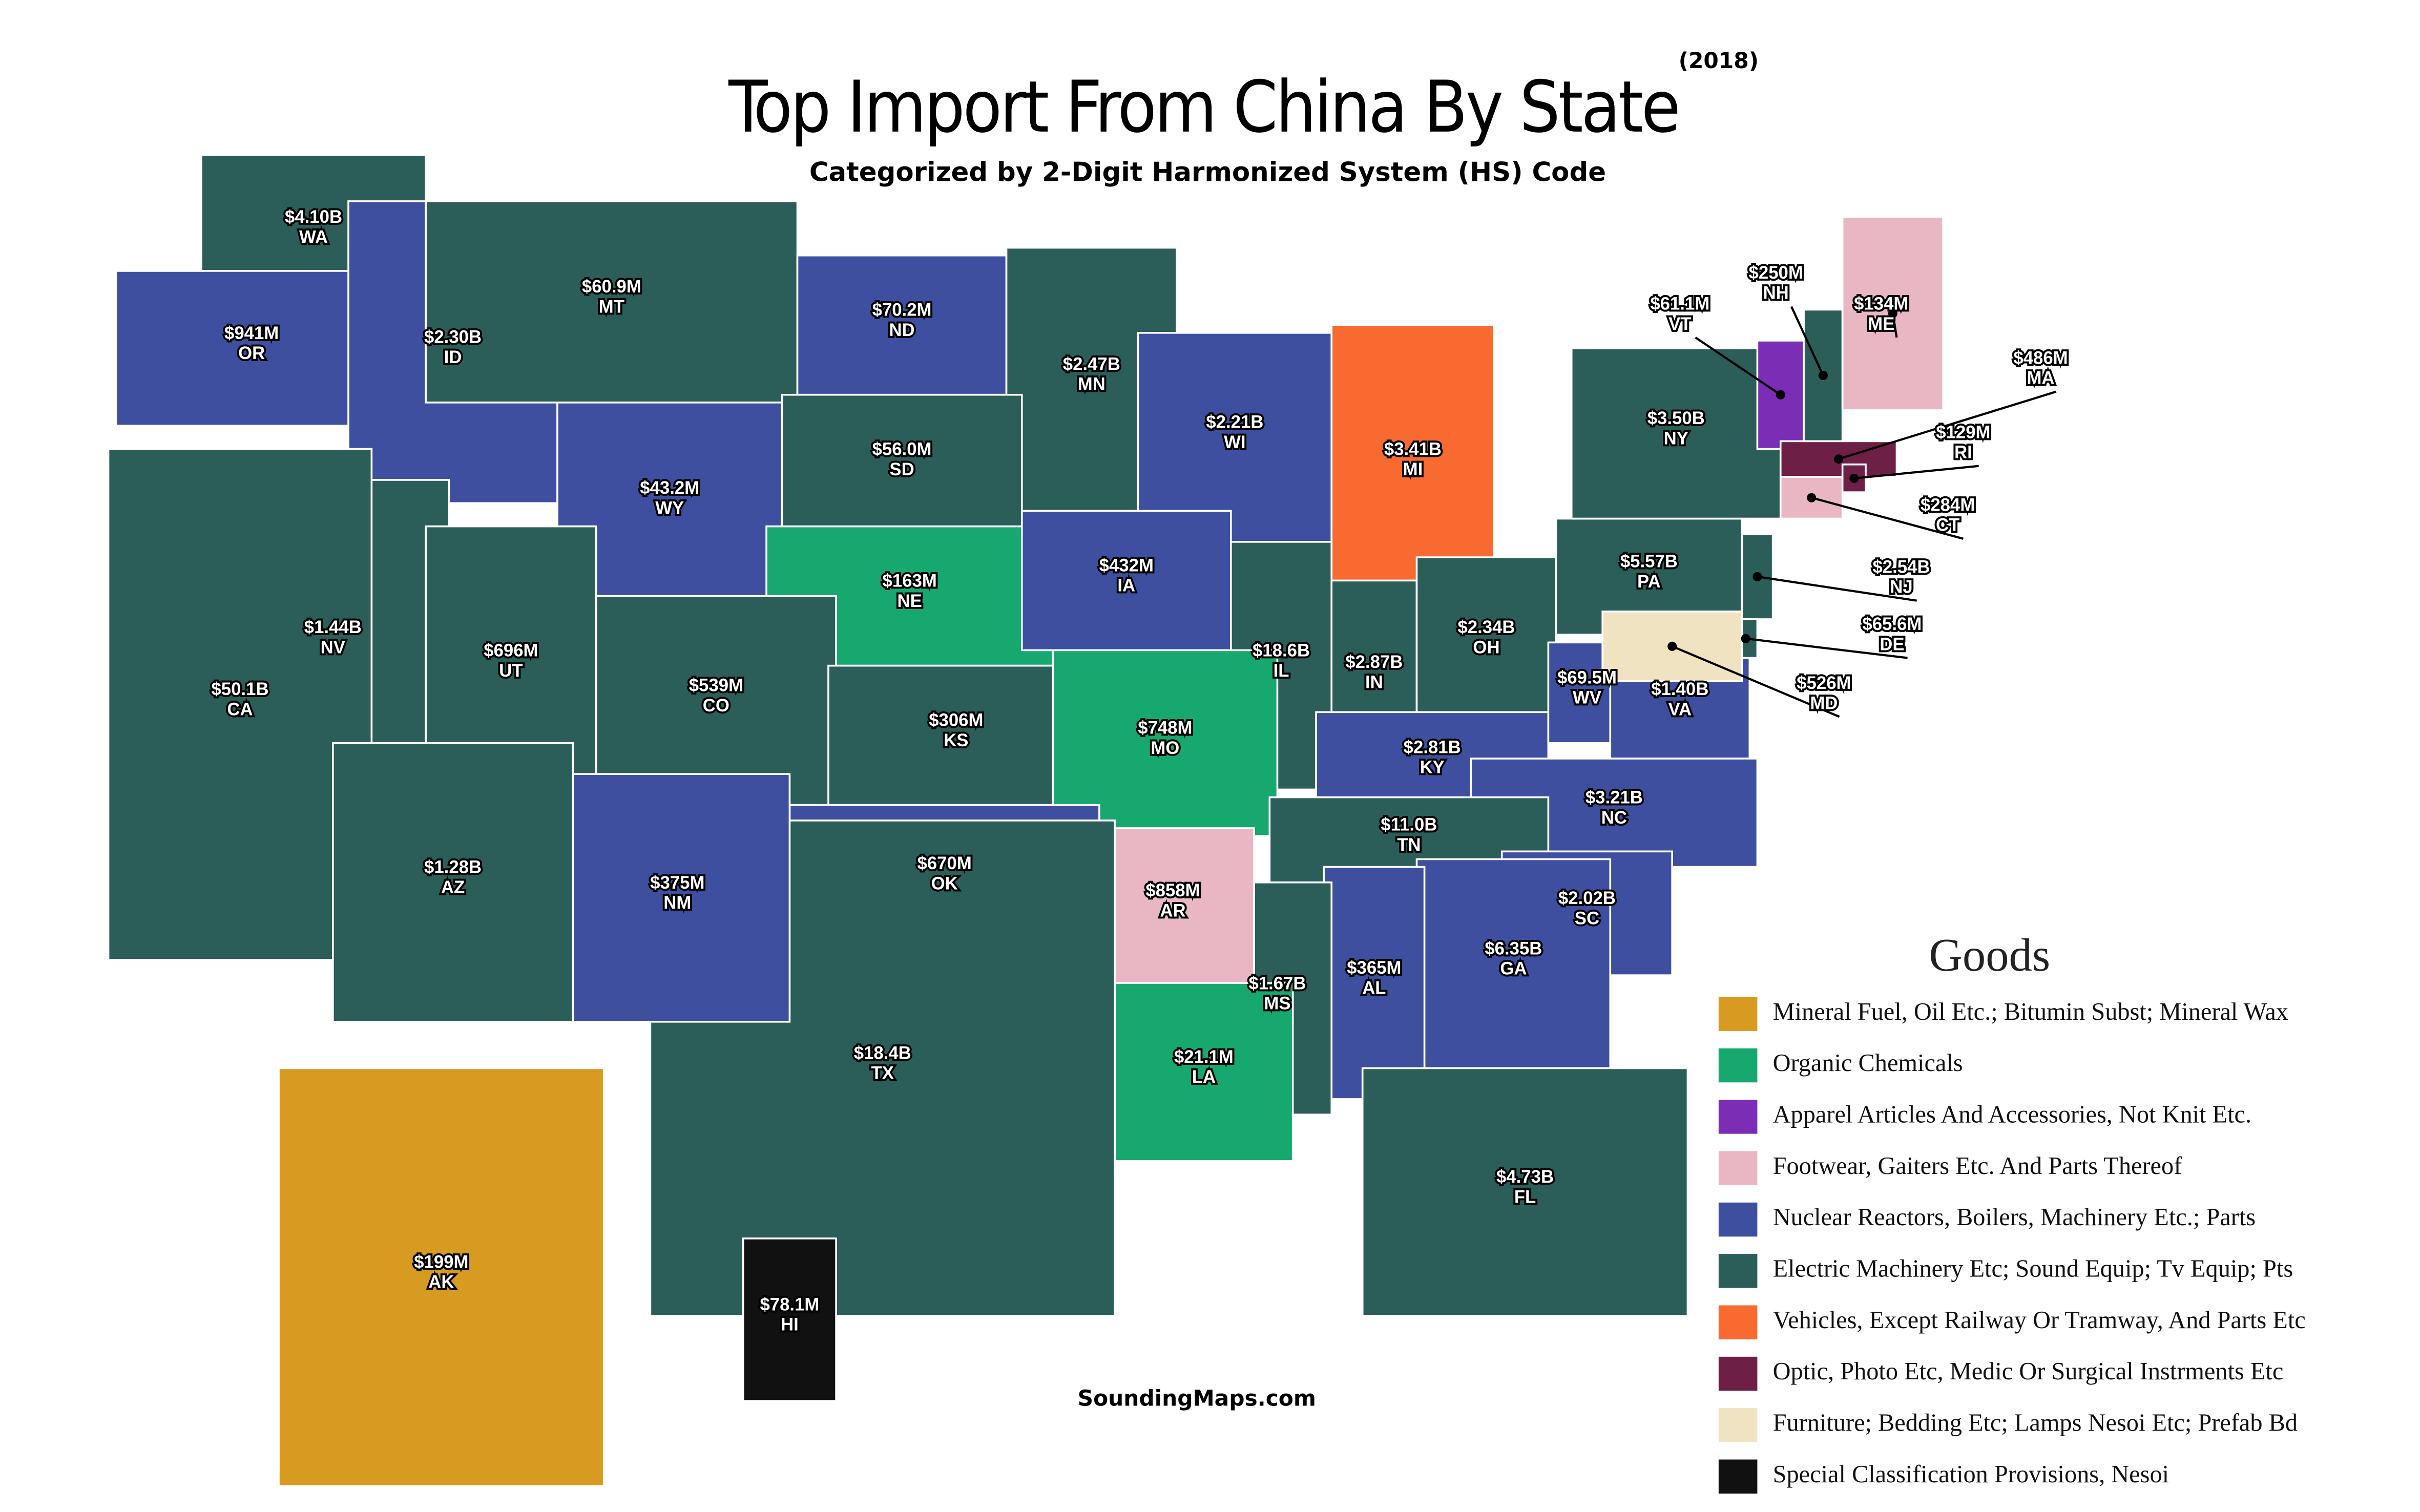  Describe the element at coordinates (1374, 682) in the screenshot. I see `state-abbr: IN` at that location.